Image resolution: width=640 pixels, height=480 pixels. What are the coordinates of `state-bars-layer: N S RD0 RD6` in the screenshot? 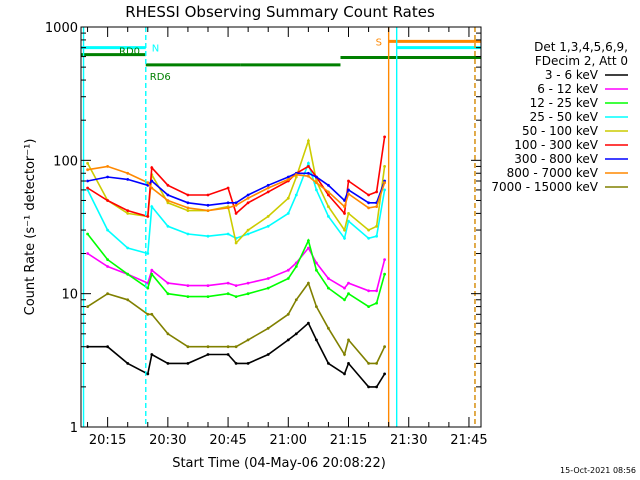 It's located at (281, 60).